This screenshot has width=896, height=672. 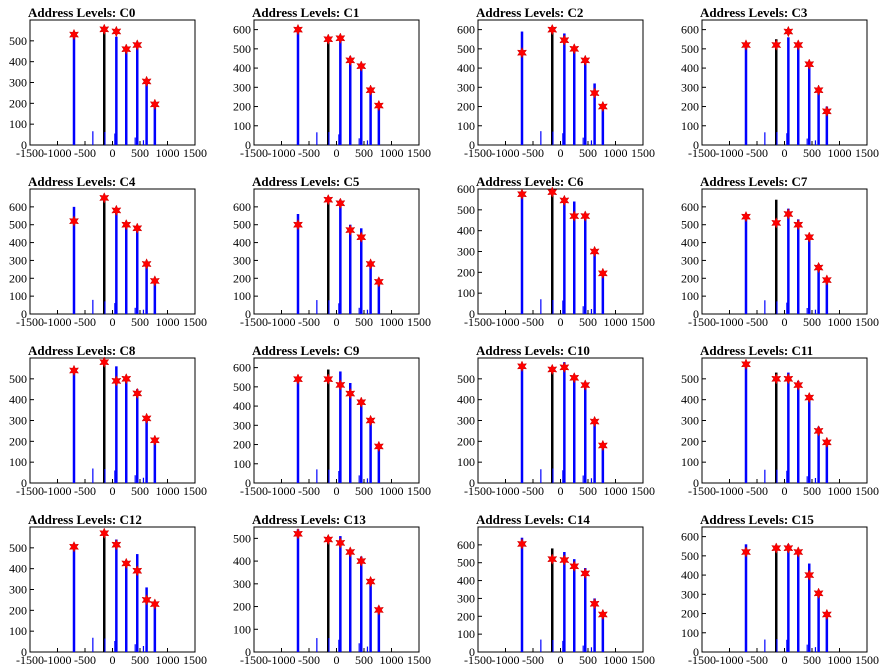 What do you see at coordinates (533, 350) in the screenshot?
I see `chart-title: Address Levels: C10` at bounding box center [533, 350].